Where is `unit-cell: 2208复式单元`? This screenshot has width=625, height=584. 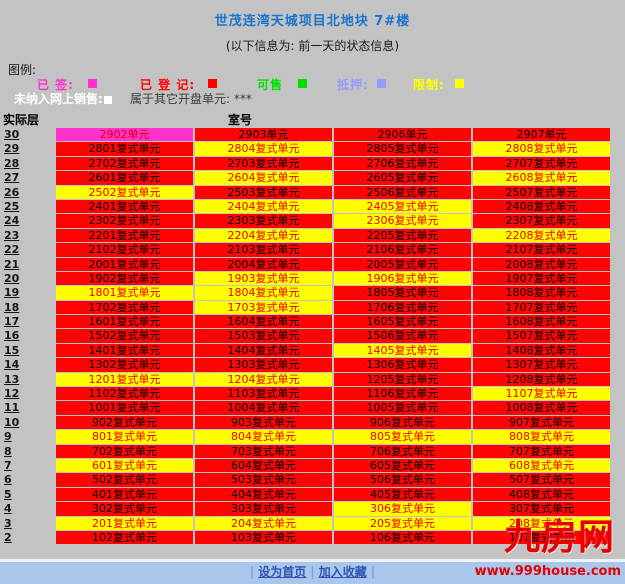
unit-cell: 2208复式单元 is located at coordinates (541, 235).